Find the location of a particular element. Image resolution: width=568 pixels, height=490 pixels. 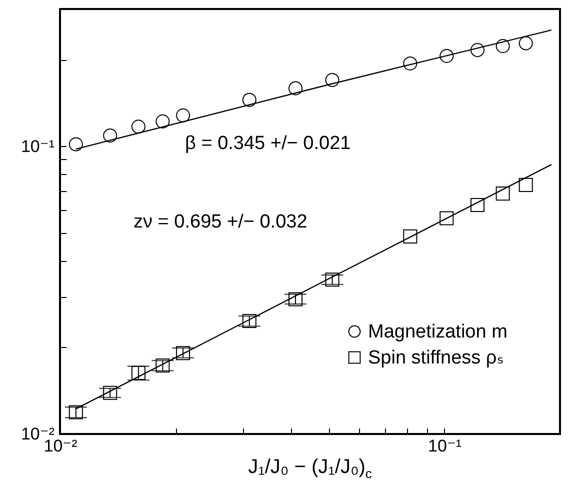

annotation: zν = 0.695 +/− 0.032 is located at coordinates (221, 222).